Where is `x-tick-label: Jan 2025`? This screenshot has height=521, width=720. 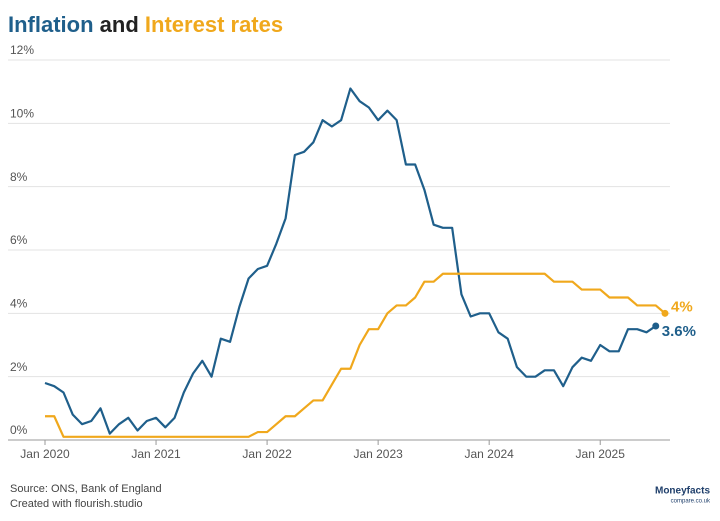 x-tick-label: Jan 2025 is located at coordinates (601, 454).